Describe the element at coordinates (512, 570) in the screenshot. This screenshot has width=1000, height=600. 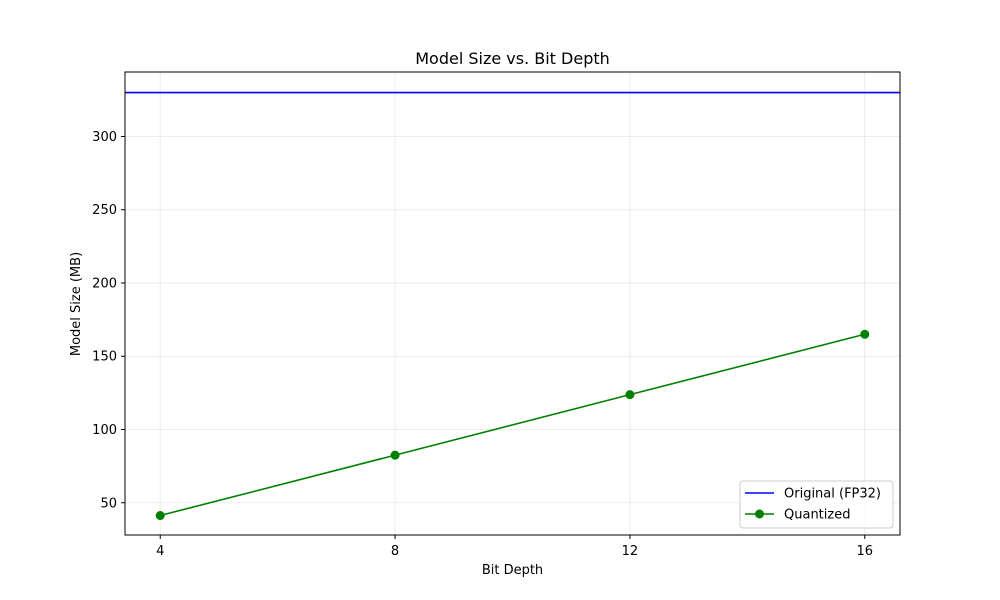
I see `x-axis-title: Bit Depth` at that location.